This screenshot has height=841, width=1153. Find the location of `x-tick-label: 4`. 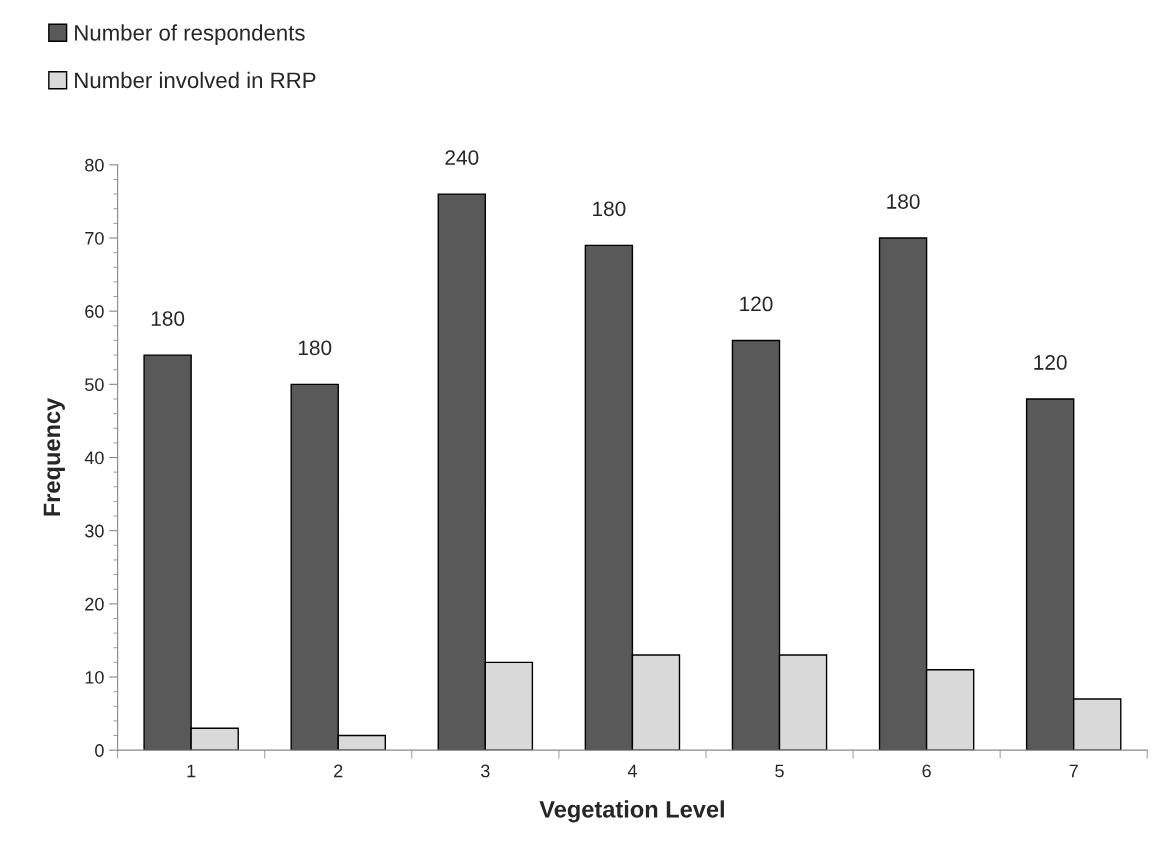

x-tick-label: 4 is located at coordinates (632, 771).